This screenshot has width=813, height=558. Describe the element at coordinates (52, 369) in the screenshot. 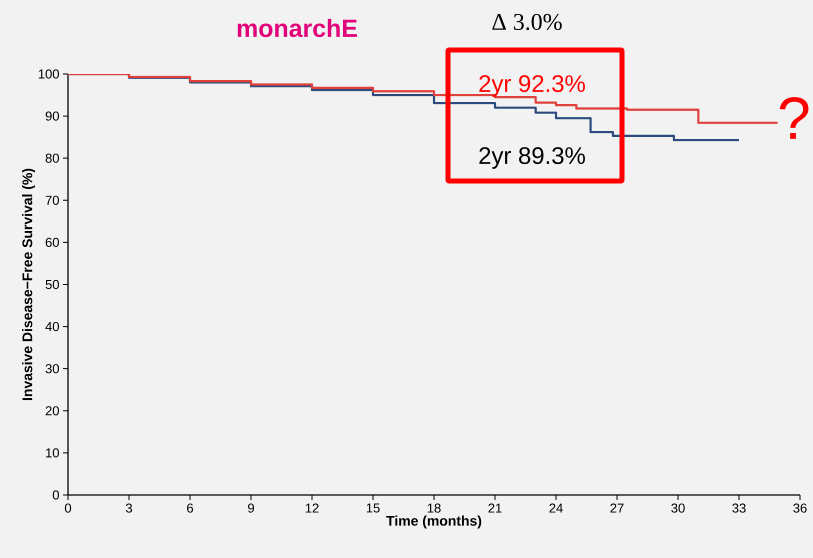

I see `y-tick-label: 30` at that location.